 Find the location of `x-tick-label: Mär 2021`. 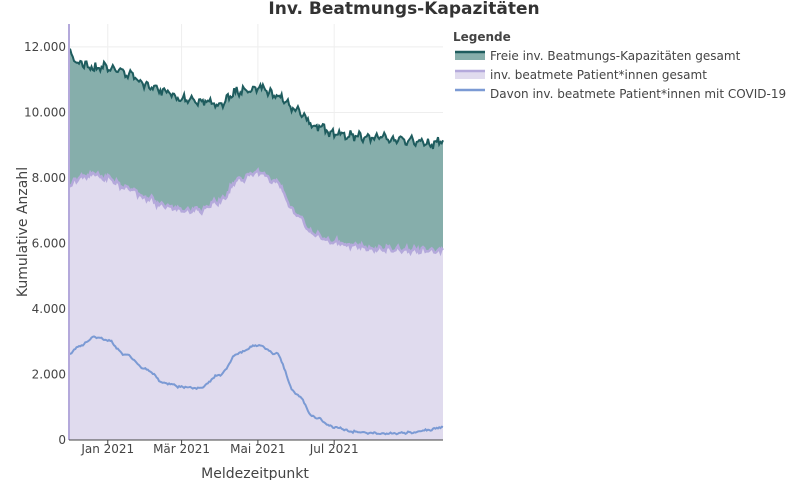

x-tick-label: Mär 2021 is located at coordinates (181, 449).